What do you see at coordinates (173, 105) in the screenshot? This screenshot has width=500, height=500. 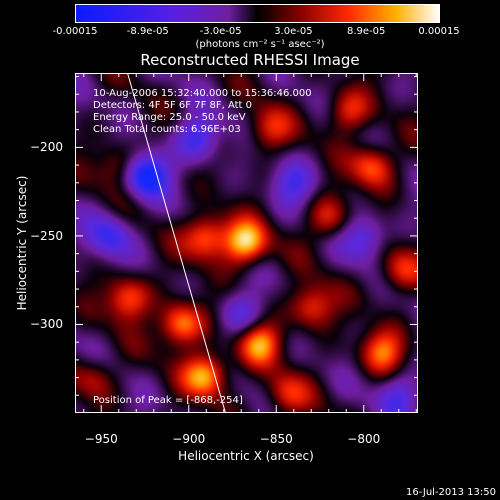 I see `info-line: Detectors: 4F 5F 6F 7F 8F, Att 0` at bounding box center [173, 105].